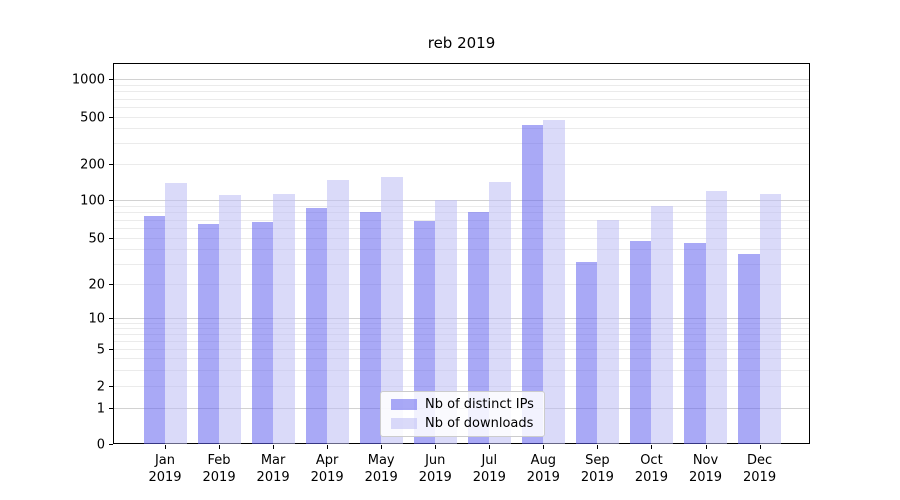  What do you see at coordinates (651, 469) in the screenshot?
I see `x-tick-label: Oct 2019` at bounding box center [651, 469].